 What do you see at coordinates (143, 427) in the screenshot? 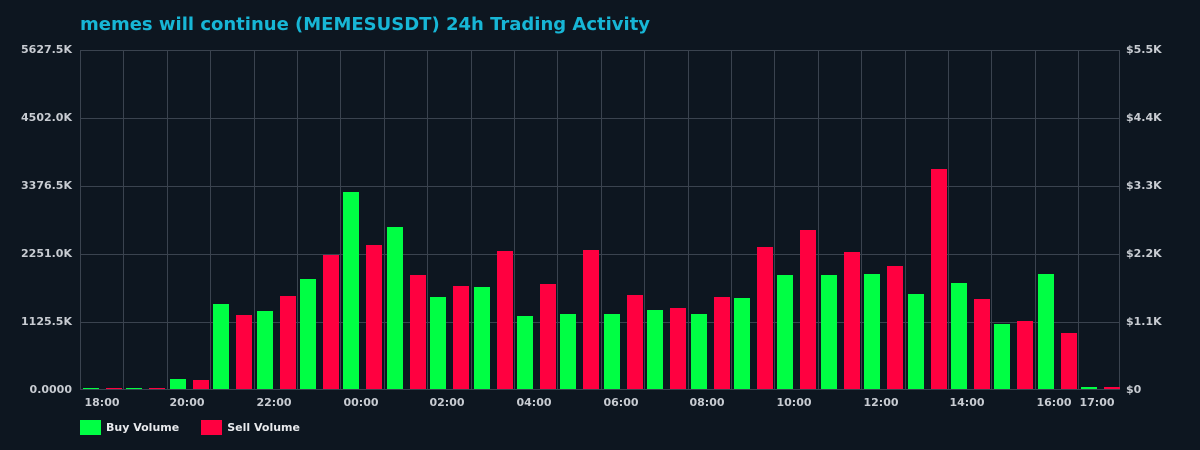
I see `legend-label: Buy Volume` at bounding box center [143, 427].